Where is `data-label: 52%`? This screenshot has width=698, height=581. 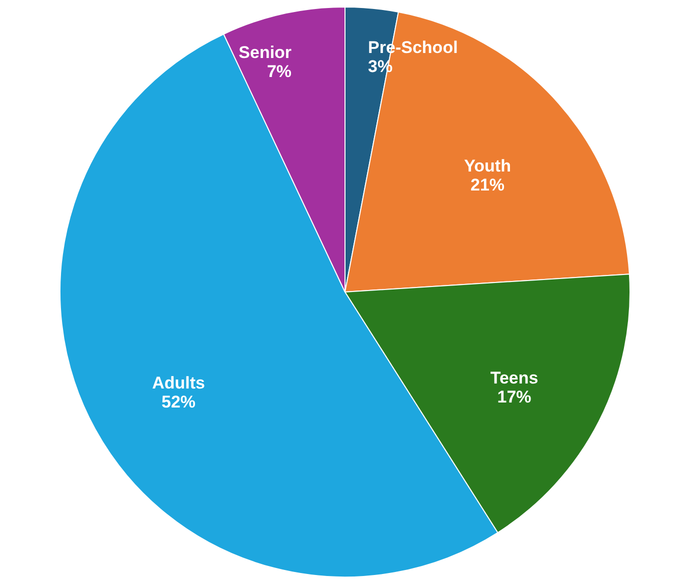 data-label: 52% is located at coordinates (178, 402).